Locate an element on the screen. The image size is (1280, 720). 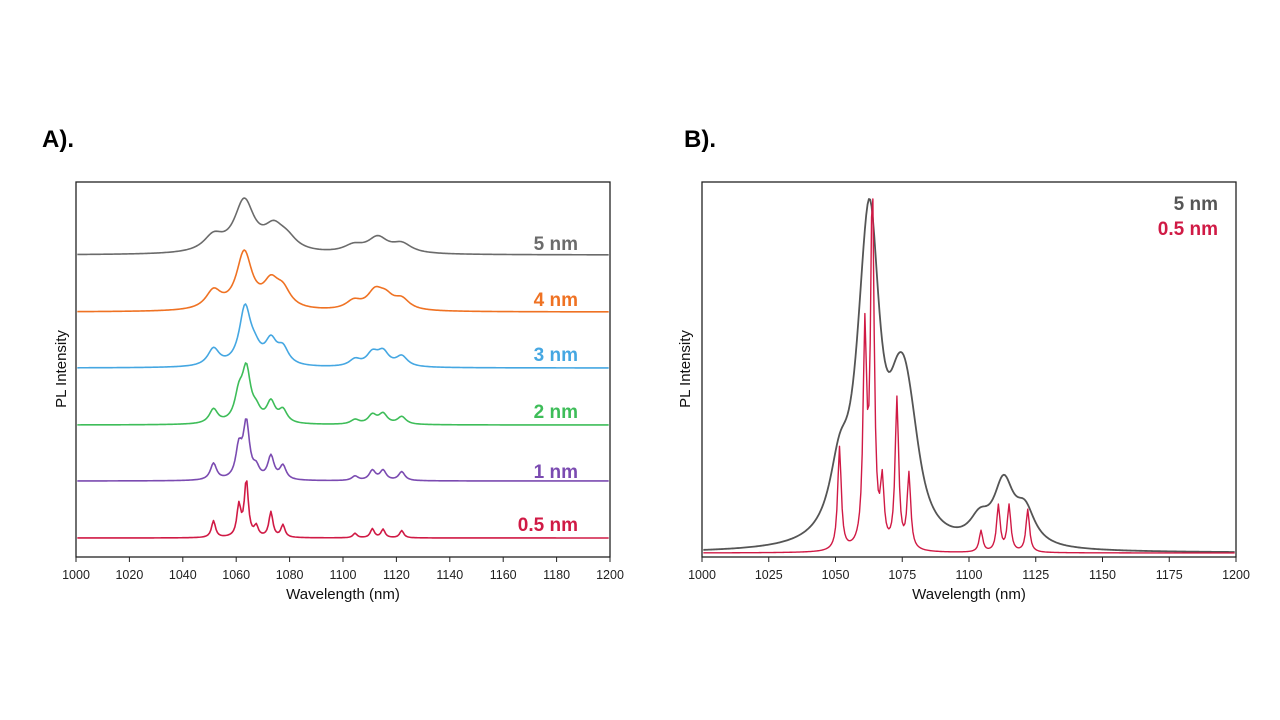
panel-b-series-label-0-5-nm: 0.5 nm is located at coordinates (1188, 229).